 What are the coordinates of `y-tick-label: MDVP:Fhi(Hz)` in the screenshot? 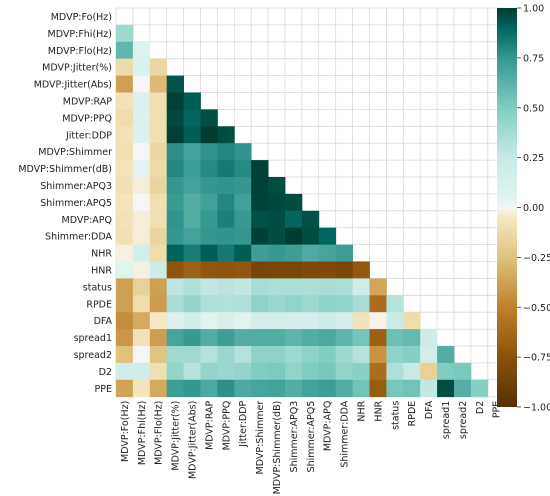 It's located at (80, 34).